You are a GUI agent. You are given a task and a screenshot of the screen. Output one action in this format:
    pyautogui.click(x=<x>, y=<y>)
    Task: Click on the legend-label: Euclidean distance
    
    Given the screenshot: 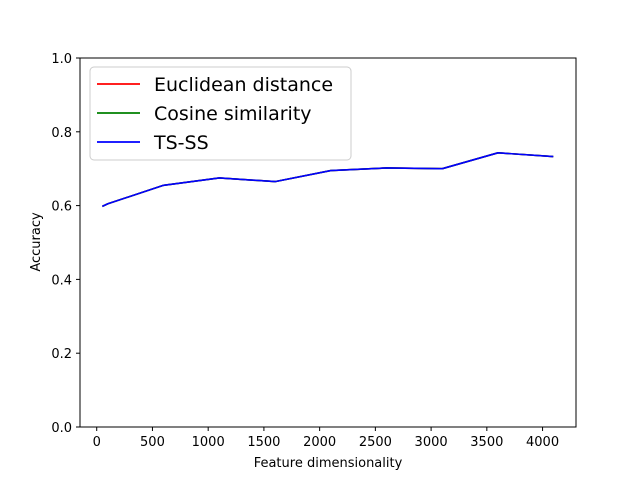 What is the action you would take?
    pyautogui.click(x=243, y=85)
    